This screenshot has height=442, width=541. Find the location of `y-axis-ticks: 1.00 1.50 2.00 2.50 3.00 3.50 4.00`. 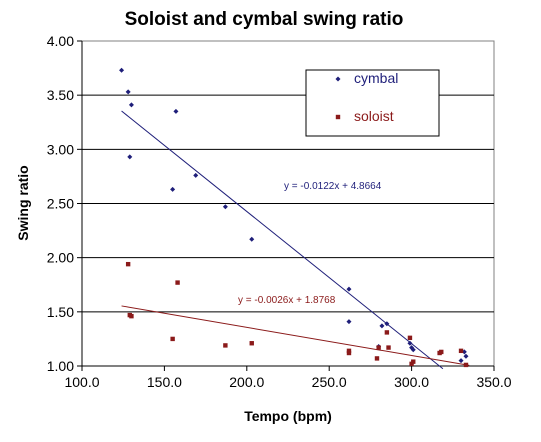

y-axis-ticks: 1.00 1.50 2.00 2.50 3.00 3.50 4.00 is located at coordinates (64, 203).